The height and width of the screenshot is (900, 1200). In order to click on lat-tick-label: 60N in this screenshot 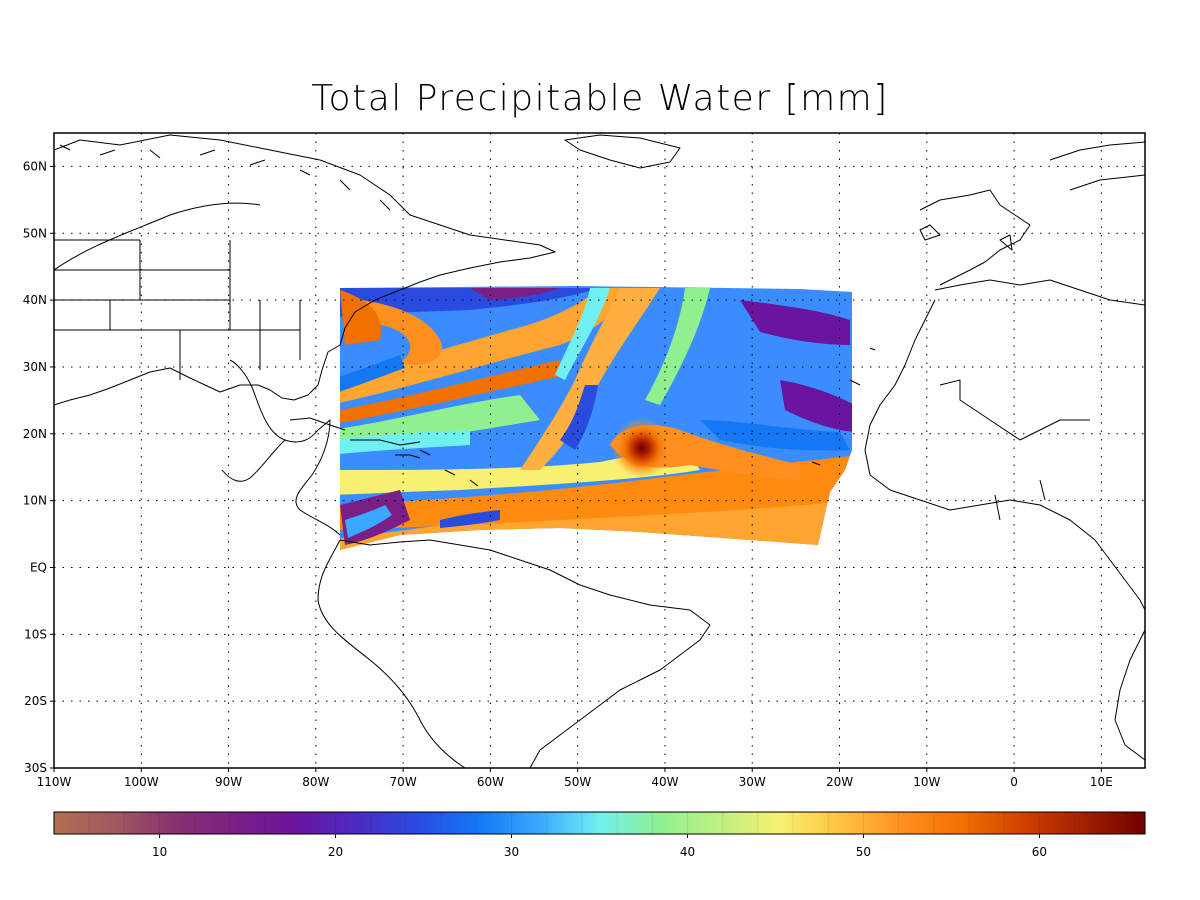, I will do `click(35, 166)`.